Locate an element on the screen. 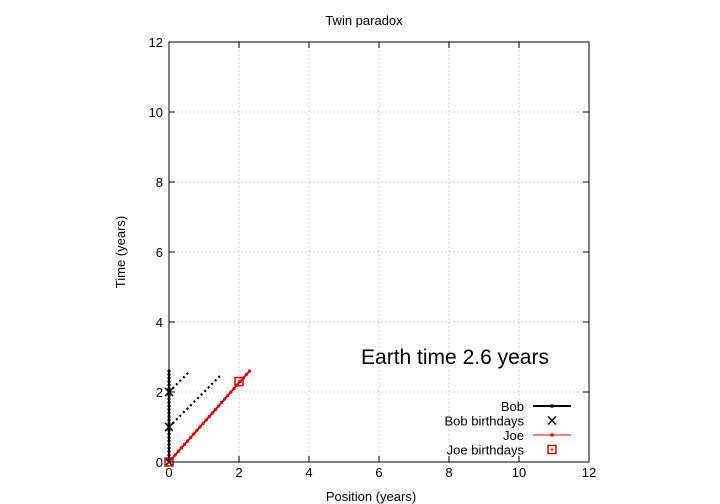 This screenshot has width=720, height=504. y-tick-label: 2 is located at coordinates (159, 392).